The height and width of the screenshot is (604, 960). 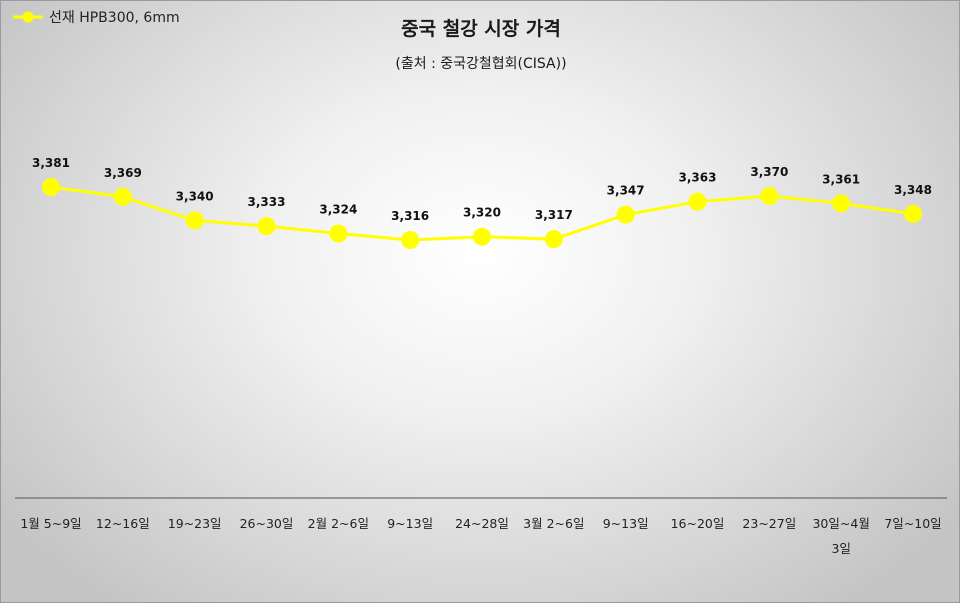 What do you see at coordinates (51, 163) in the screenshot?
I see `data-label: 3,381` at bounding box center [51, 163].